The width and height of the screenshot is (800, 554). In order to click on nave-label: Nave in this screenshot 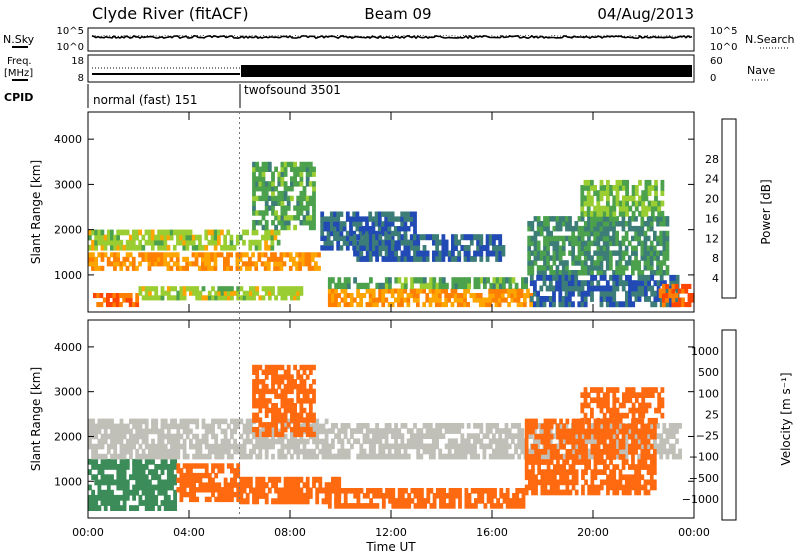, I will do `click(761, 70)`.